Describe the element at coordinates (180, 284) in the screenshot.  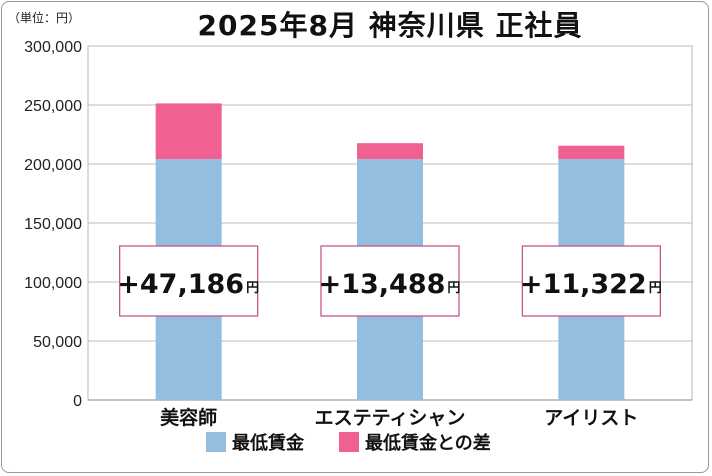
I see `difference-data-label: +47,186` at that location.